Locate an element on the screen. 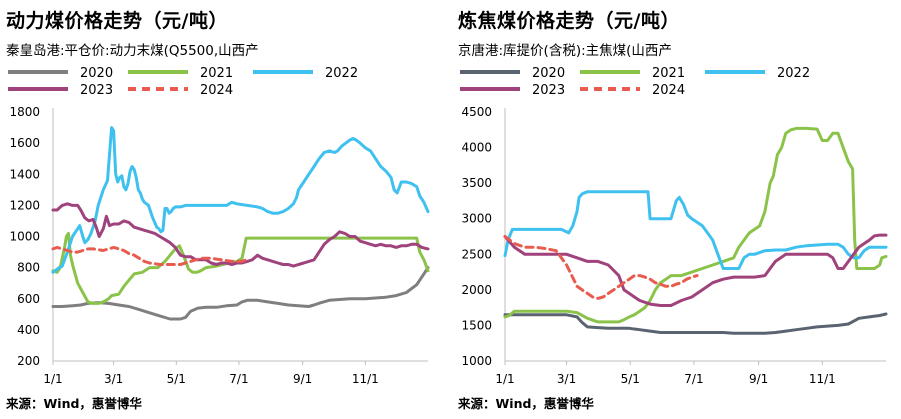  y-tick-label: 1500 is located at coordinates (476, 325).